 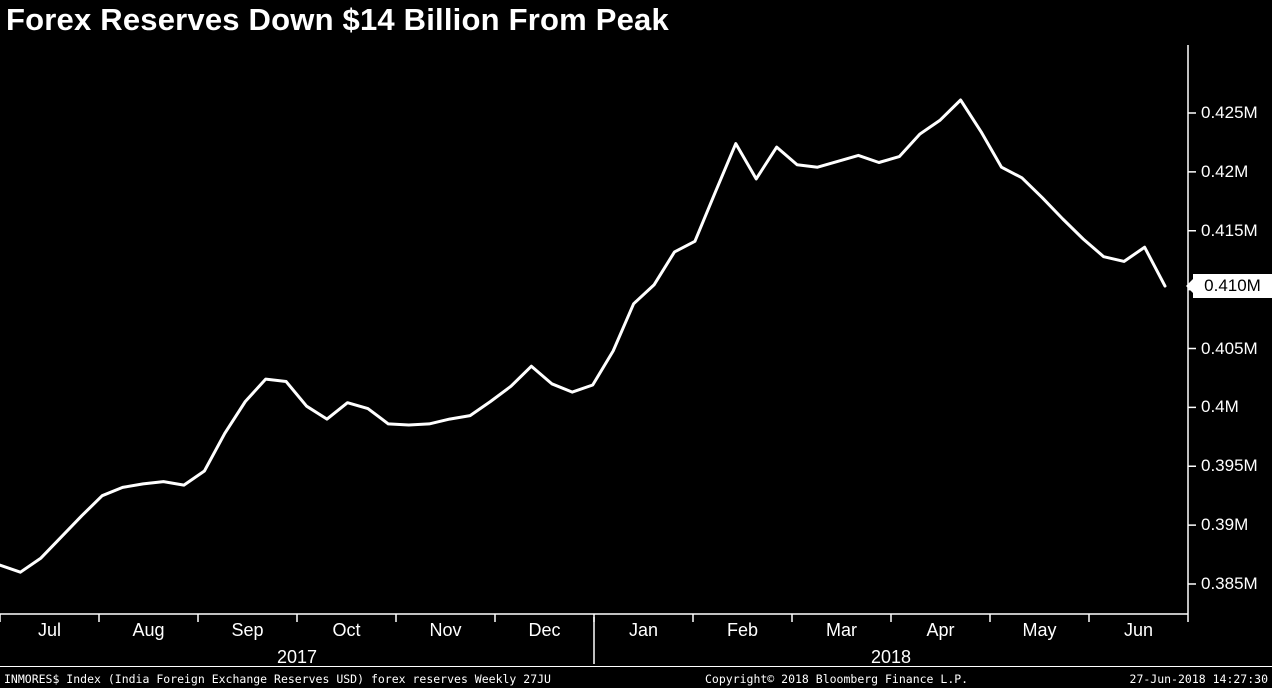 What do you see at coordinates (1138, 630) in the screenshot?
I see `month-label: Jun` at bounding box center [1138, 630].